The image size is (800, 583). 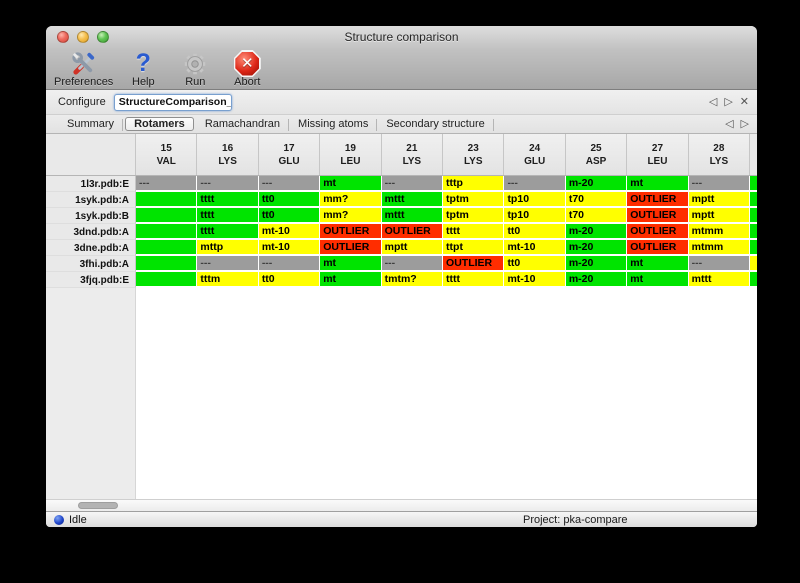 What do you see at coordinates (91, 124) in the screenshot?
I see `tab-summary: Summary` at bounding box center [91, 124].